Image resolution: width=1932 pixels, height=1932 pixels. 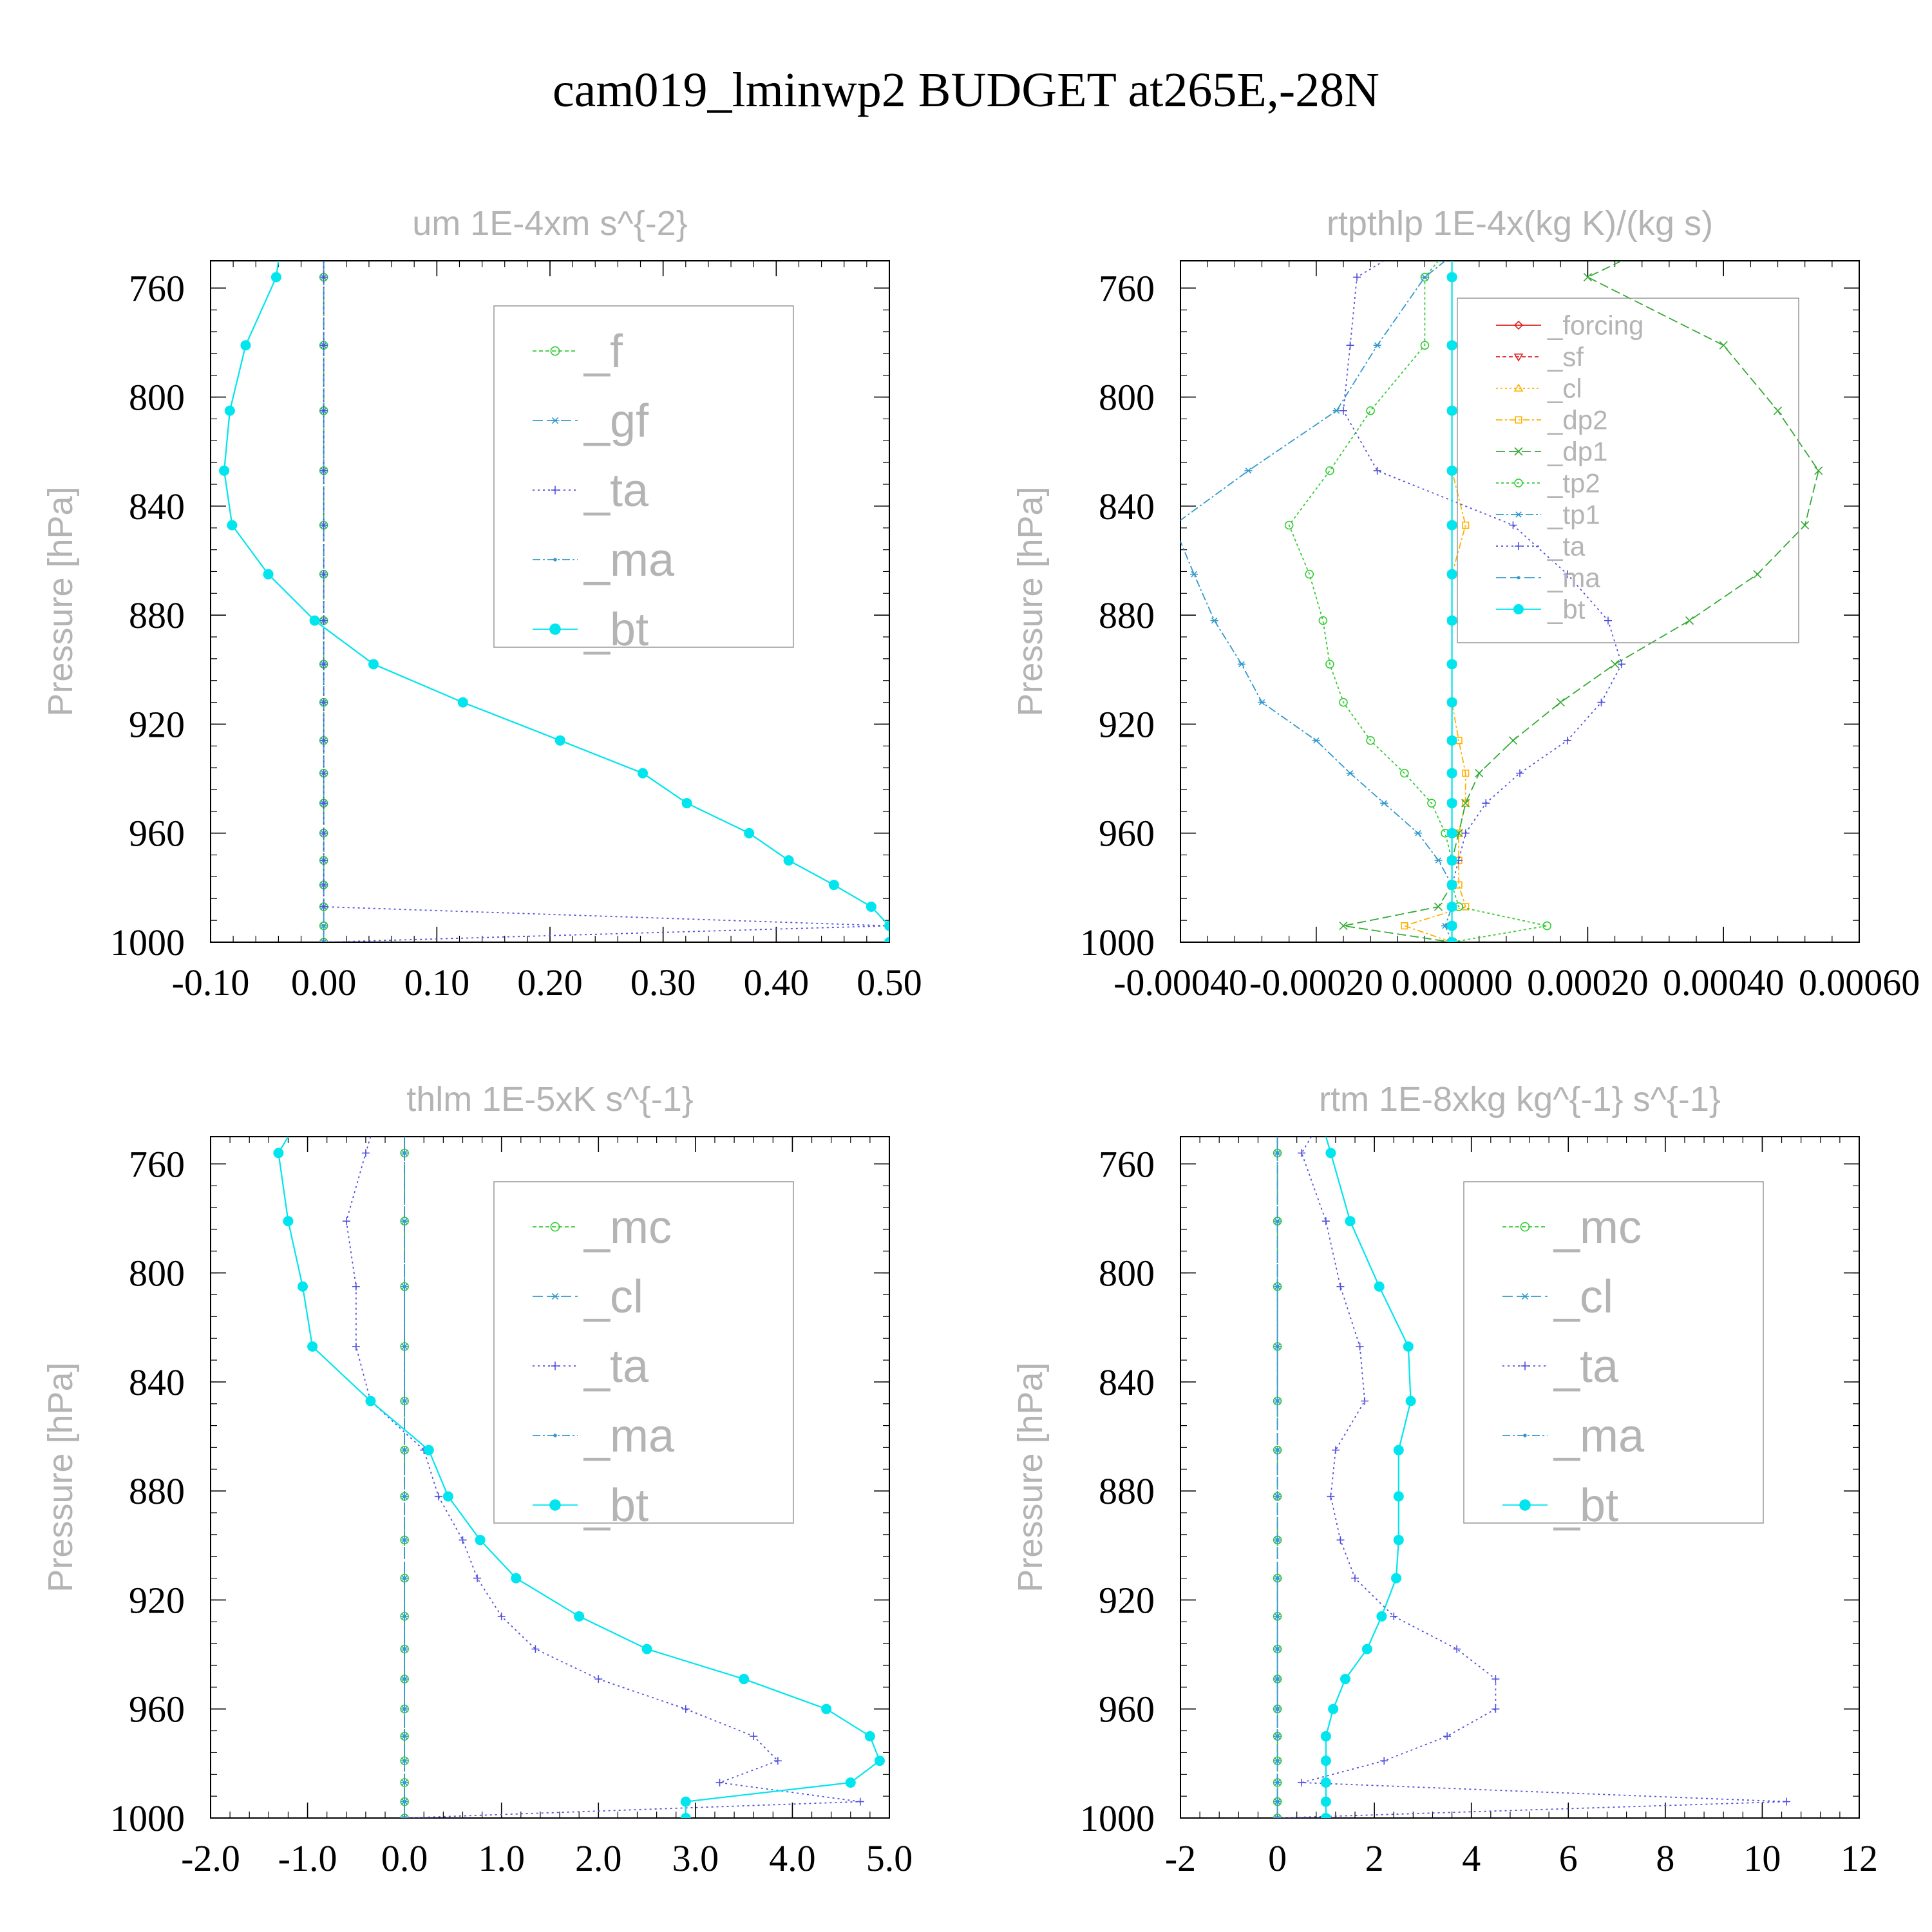 I want to click on chart-3-plot-frame, so click(x=1520, y=1477).